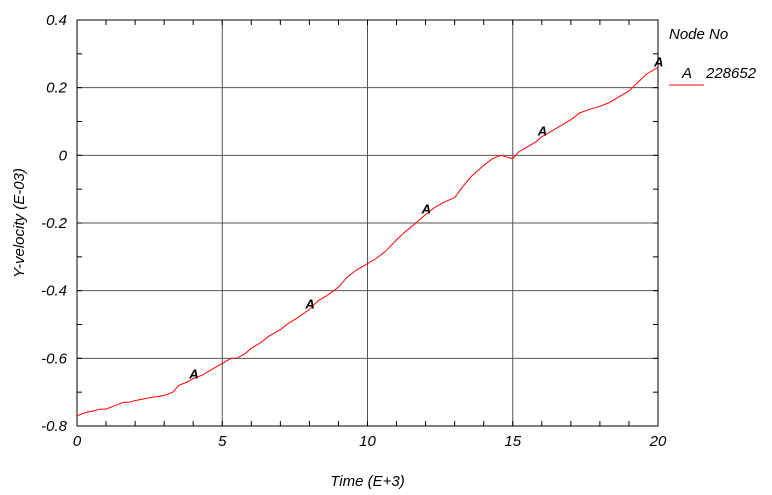 Image resolution: width=772 pixels, height=495 pixels. I want to click on x-tick-label: 5, so click(222, 441).